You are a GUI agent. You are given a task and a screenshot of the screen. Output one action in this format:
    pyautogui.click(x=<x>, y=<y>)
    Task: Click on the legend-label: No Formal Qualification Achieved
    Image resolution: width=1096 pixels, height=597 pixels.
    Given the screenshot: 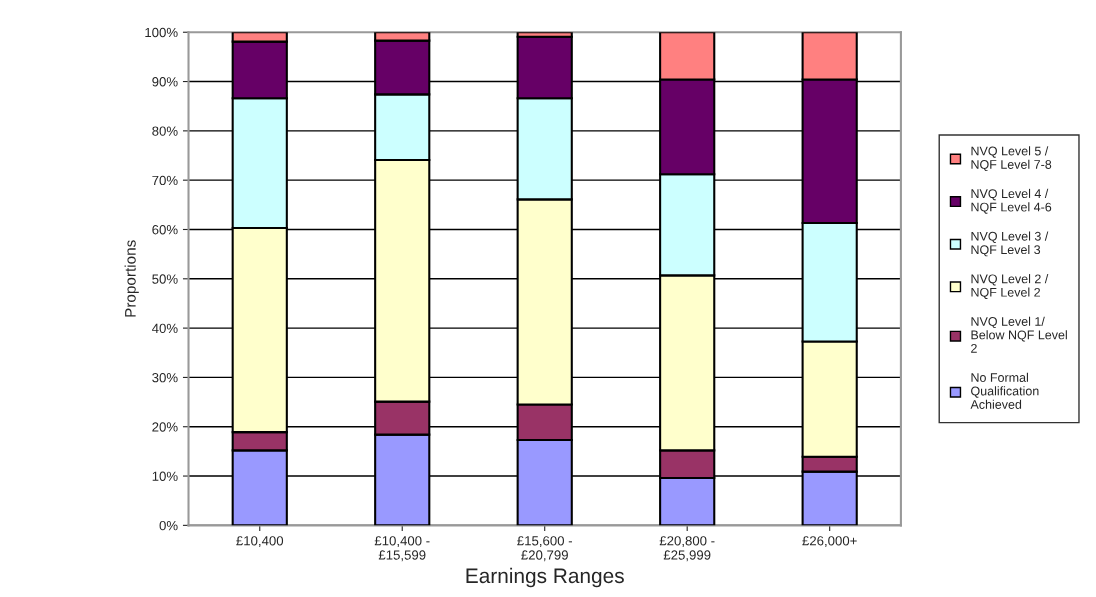 What is the action you would take?
    pyautogui.click(x=1004, y=390)
    